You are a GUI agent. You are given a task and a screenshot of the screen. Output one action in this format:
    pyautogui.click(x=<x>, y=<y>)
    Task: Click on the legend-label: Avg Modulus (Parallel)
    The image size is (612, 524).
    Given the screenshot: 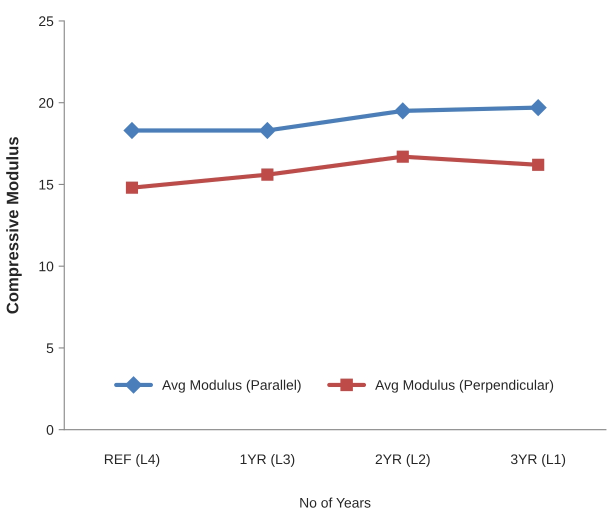 What is the action you would take?
    pyautogui.click(x=231, y=386)
    